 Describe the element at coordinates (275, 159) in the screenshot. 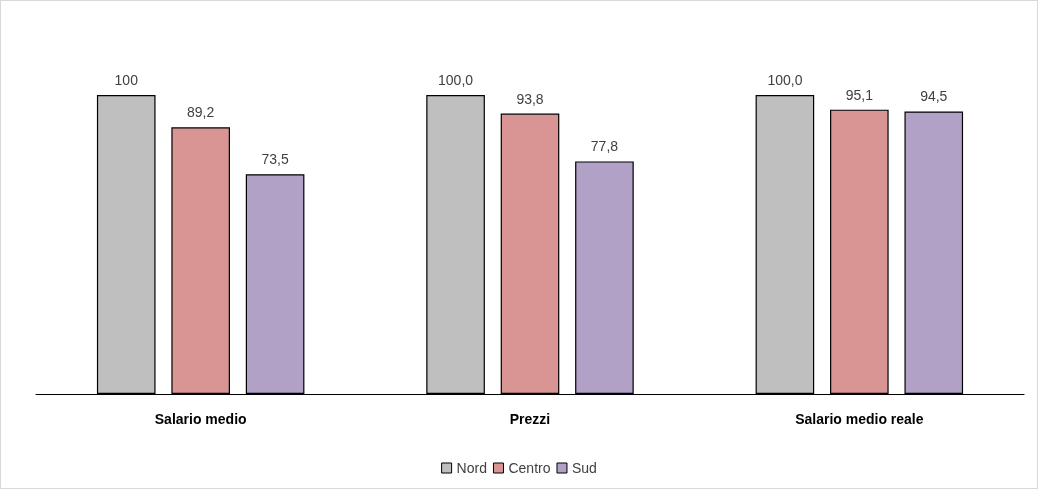

I see `data-label: 73,5` at that location.